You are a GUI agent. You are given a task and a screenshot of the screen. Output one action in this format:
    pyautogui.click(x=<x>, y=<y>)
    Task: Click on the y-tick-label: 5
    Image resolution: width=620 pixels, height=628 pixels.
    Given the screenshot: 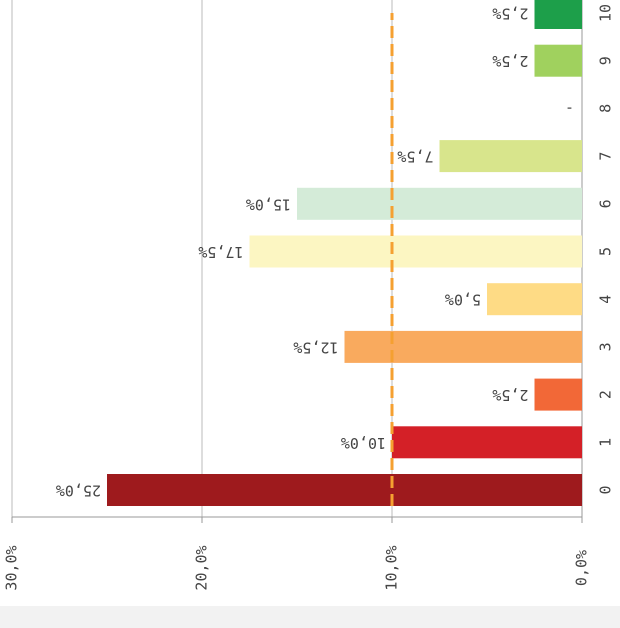 What is the action you would take?
    pyautogui.click(x=606, y=251)
    